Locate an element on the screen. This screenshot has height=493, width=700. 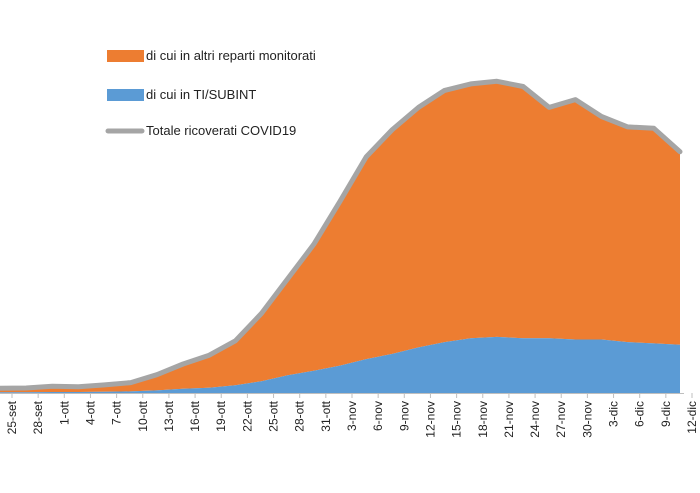
x-tick-label: 28-set is located at coordinates (38, 417).